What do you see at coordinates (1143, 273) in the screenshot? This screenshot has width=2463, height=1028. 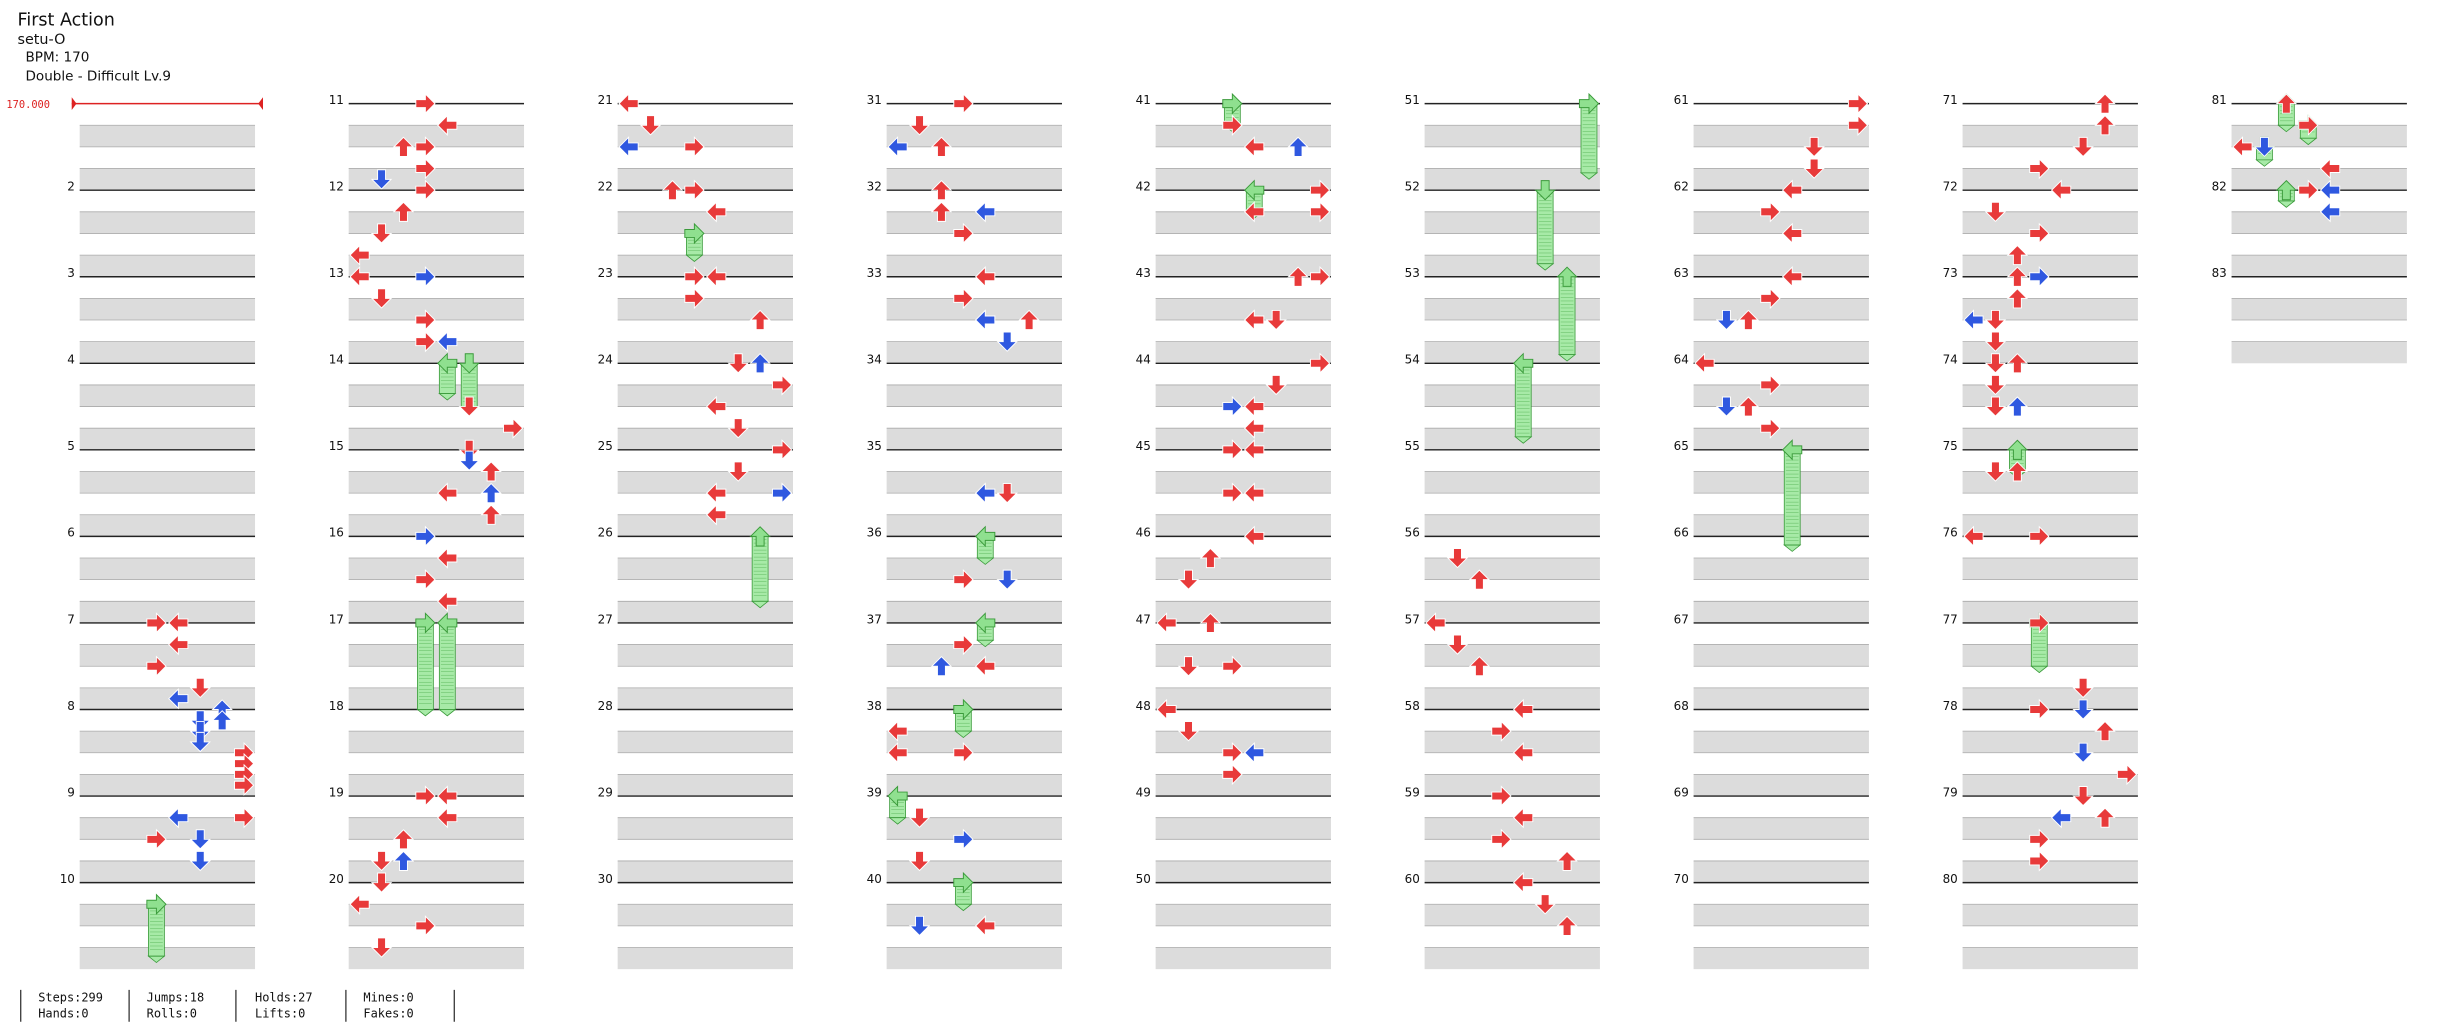 I see `measure-number: 43` at bounding box center [1143, 273].